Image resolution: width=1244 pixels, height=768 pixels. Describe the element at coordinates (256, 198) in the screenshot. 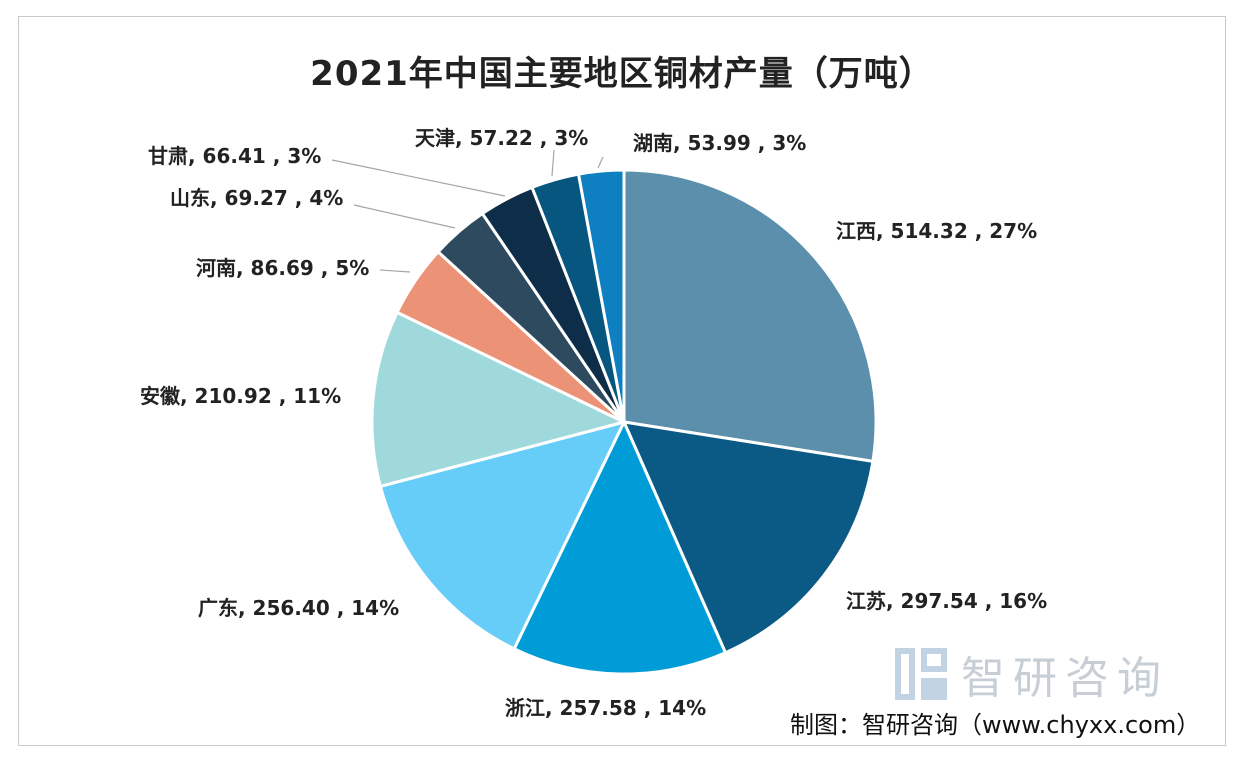

I see `slice-label-山东: 山东, 69.27 , 4%` at that location.